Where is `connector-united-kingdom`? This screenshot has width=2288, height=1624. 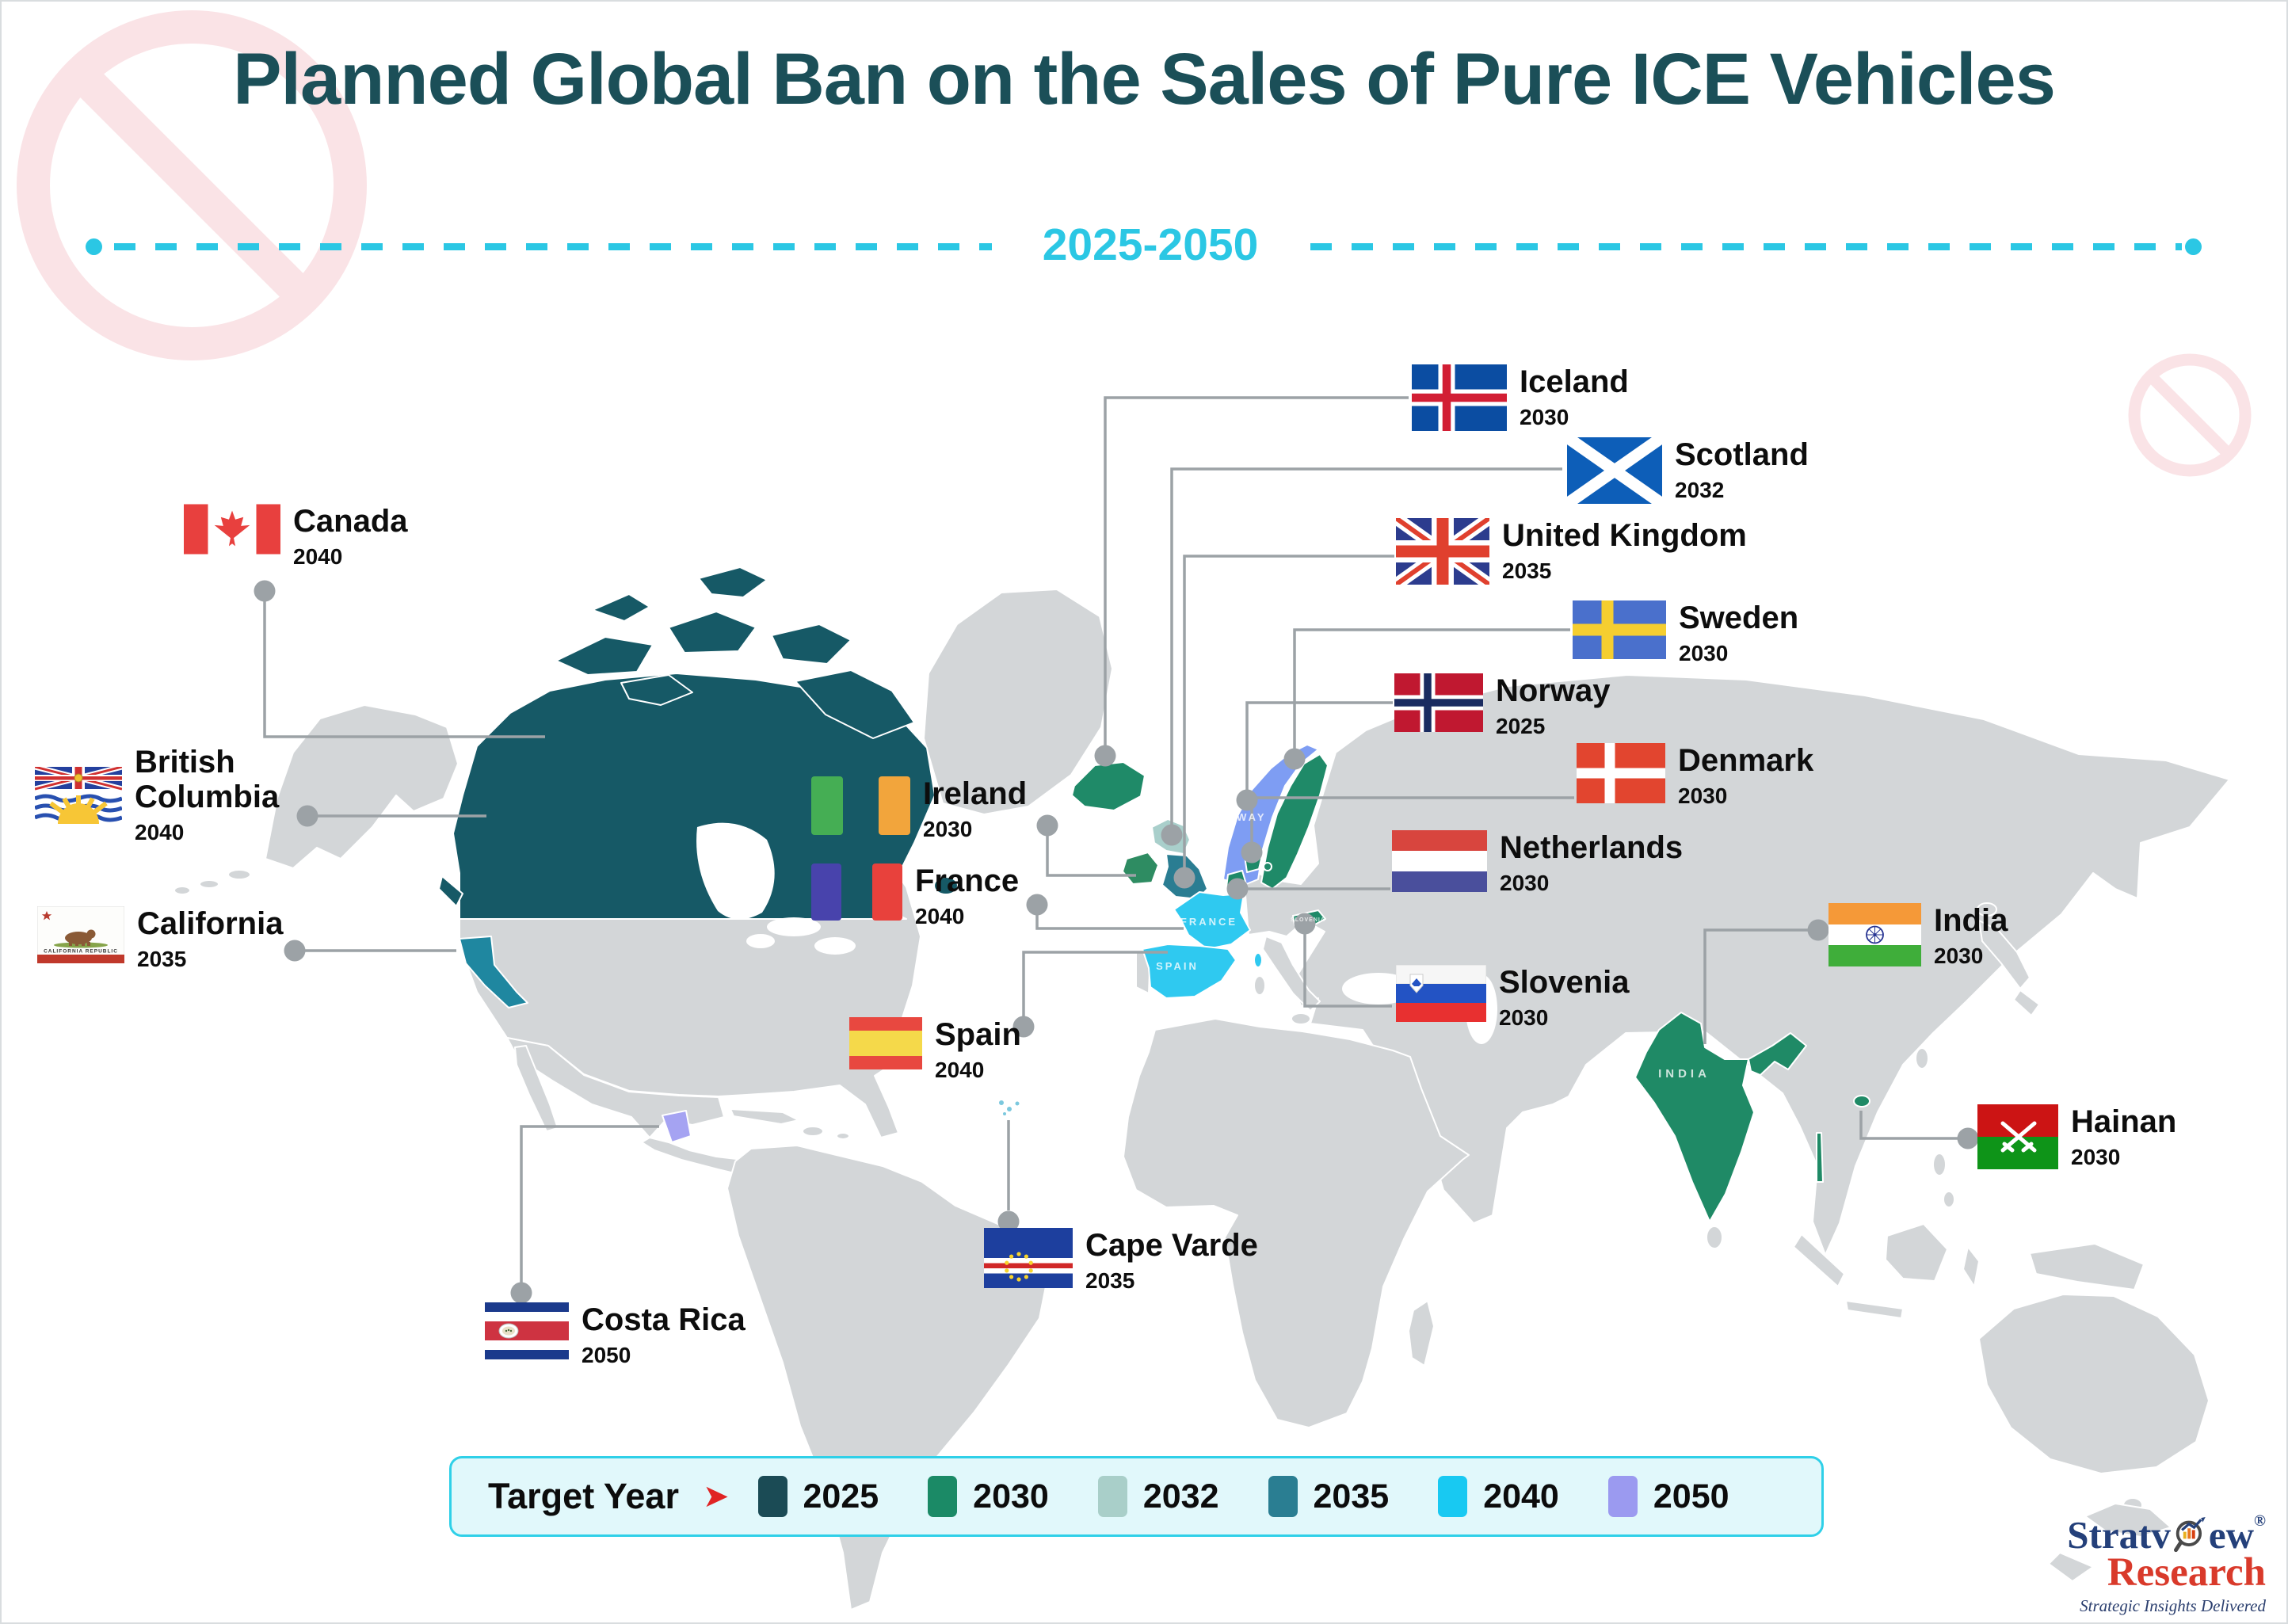
connector-united-kingdom is located at coordinates (1288, 712).